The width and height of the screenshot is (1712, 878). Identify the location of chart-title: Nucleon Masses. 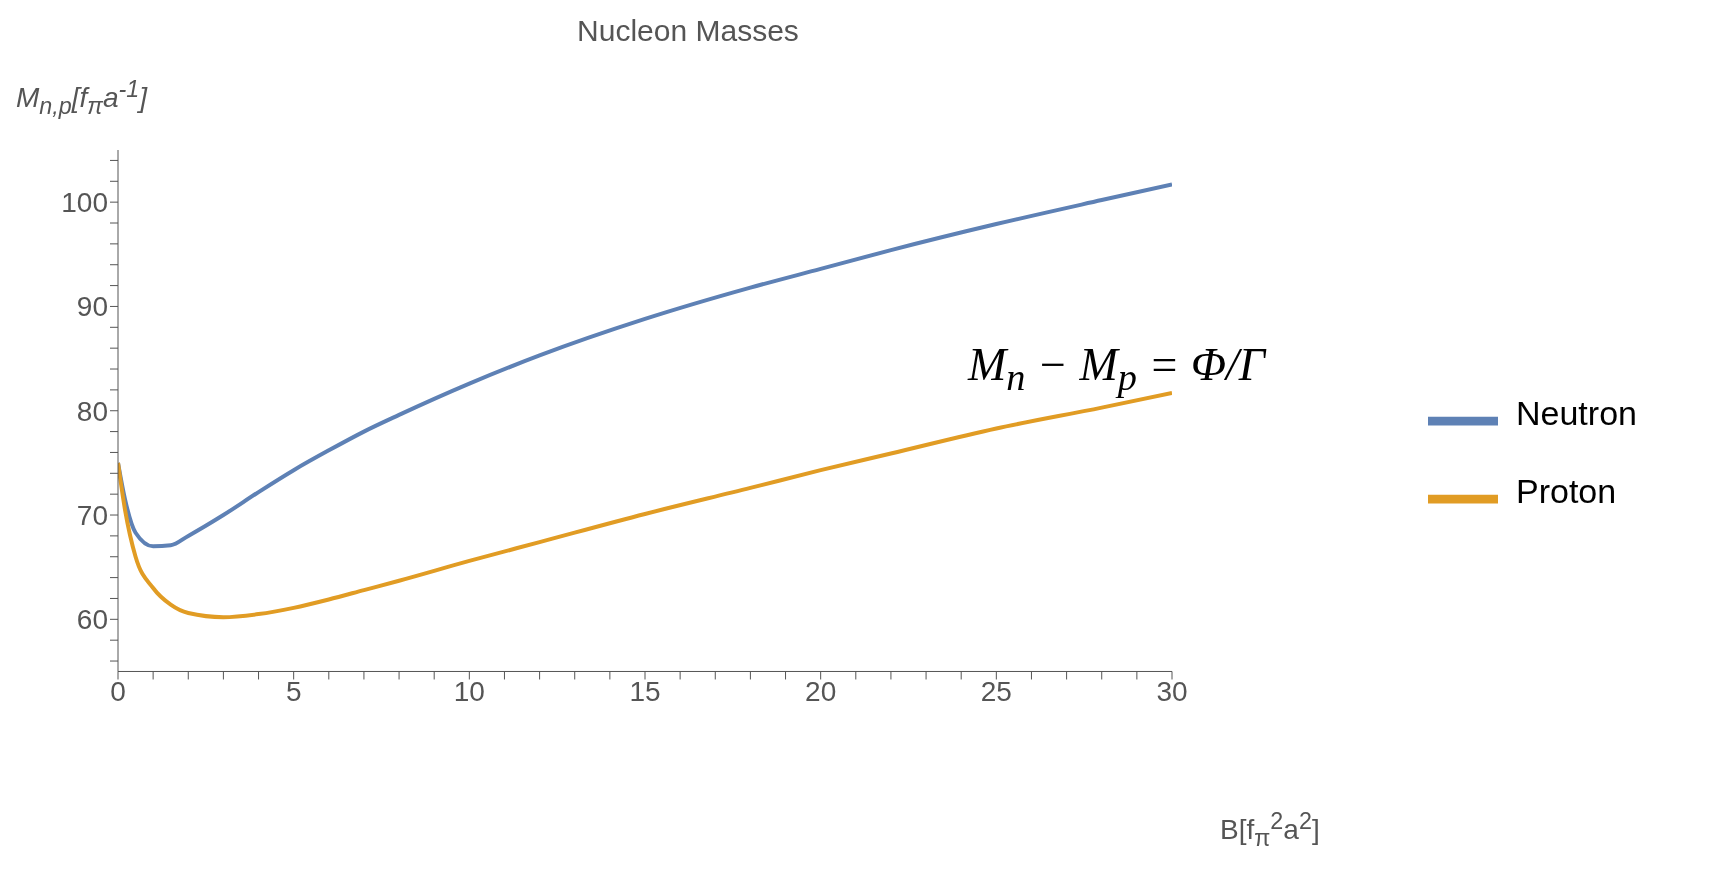
(688, 31).